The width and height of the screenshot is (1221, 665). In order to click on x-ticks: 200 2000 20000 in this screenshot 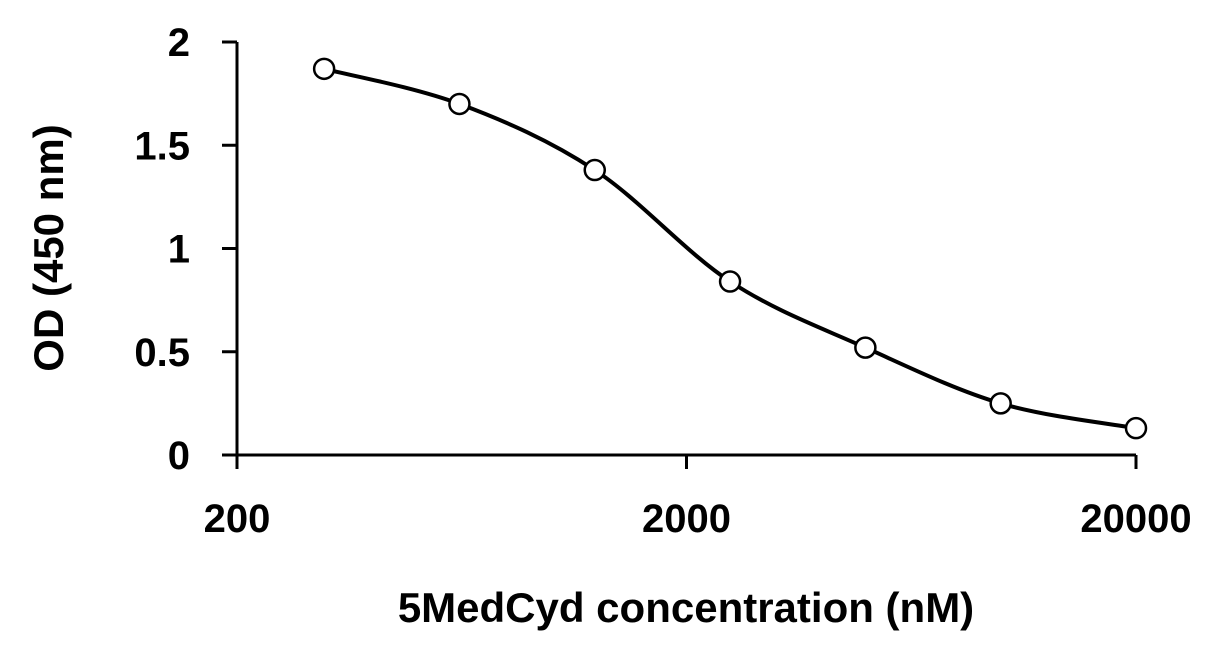, I will do `click(698, 498)`.